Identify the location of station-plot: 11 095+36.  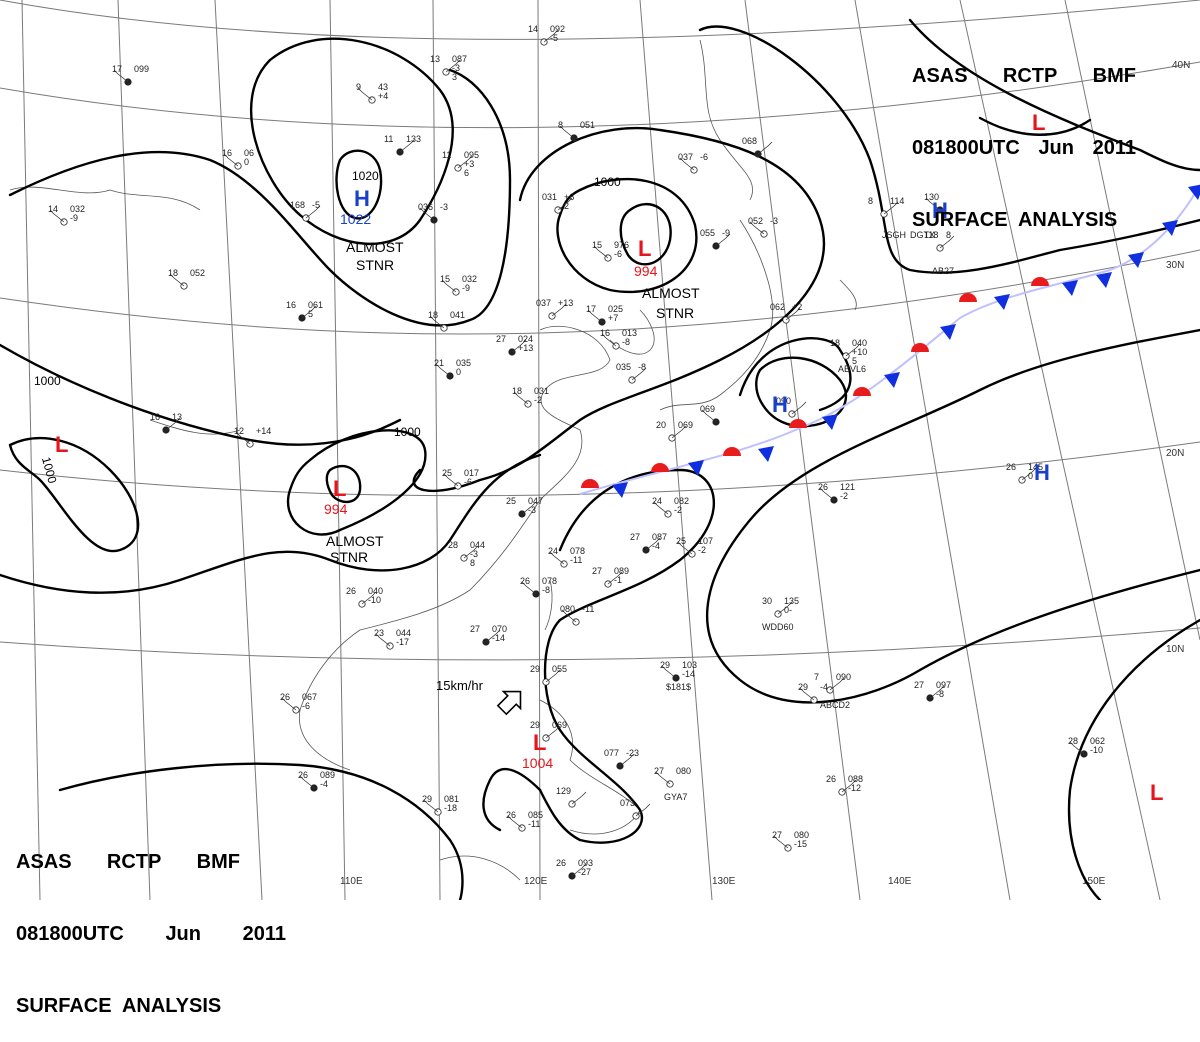
(460, 164).